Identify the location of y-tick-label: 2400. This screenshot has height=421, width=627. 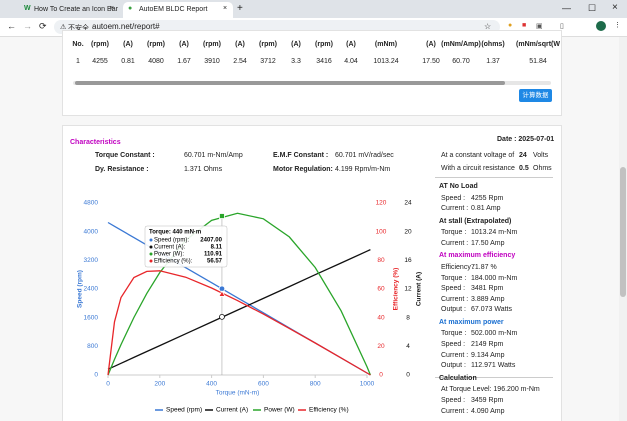
(91, 289).